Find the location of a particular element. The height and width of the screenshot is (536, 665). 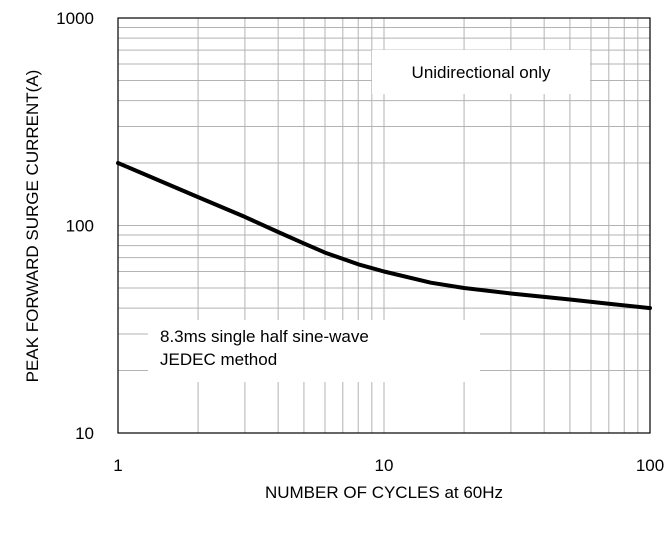

annotation-unidirectional: Unidirectional only is located at coordinates (481, 72).